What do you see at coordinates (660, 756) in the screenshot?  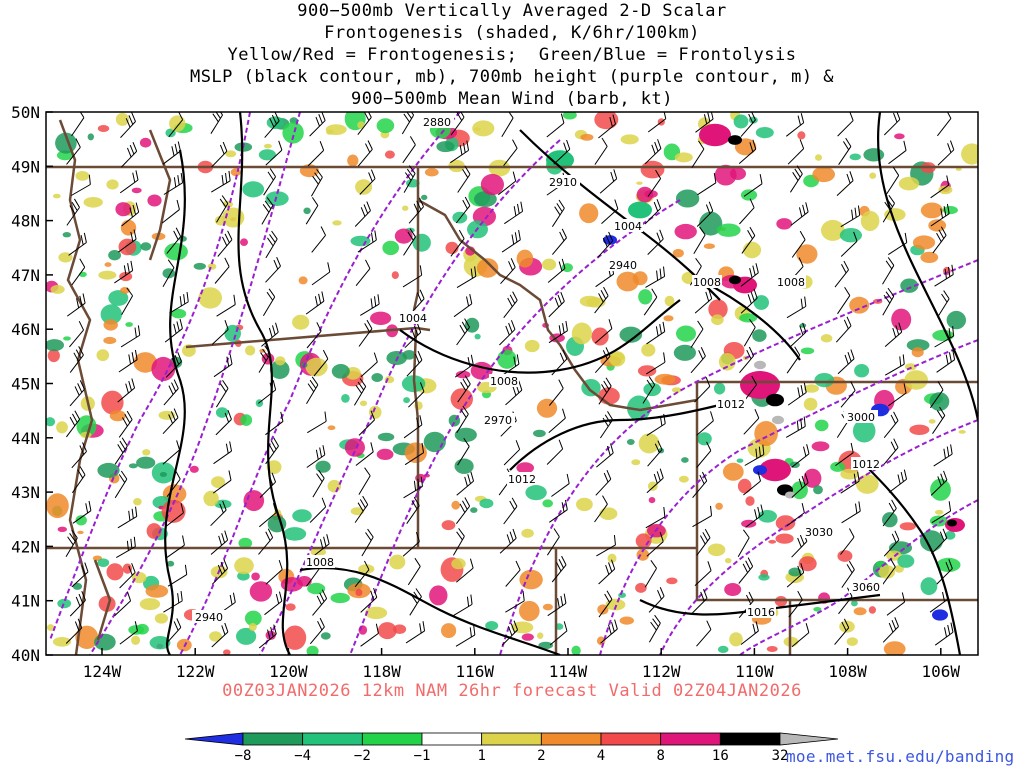 I see `colorbar-label: 8` at bounding box center [660, 756].